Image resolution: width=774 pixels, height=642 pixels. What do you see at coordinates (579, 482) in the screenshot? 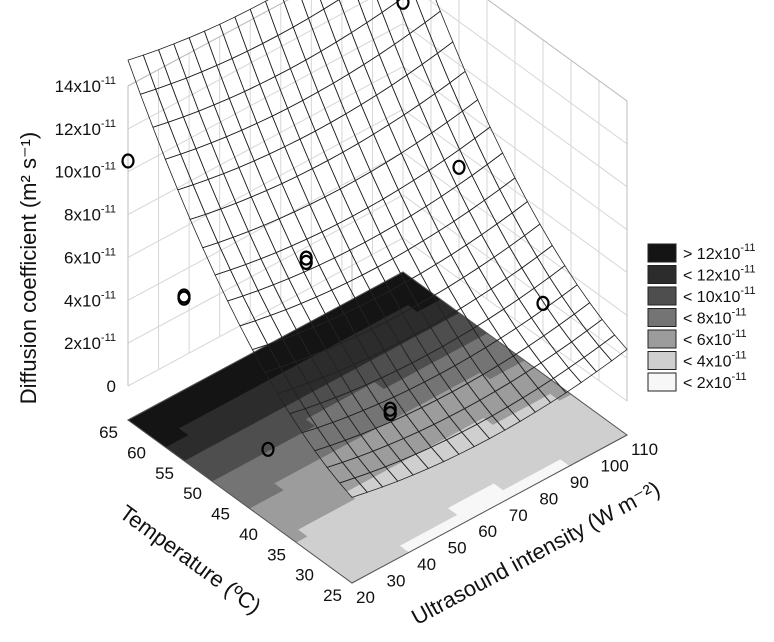
I see `x-tick-label: 90` at bounding box center [579, 482].